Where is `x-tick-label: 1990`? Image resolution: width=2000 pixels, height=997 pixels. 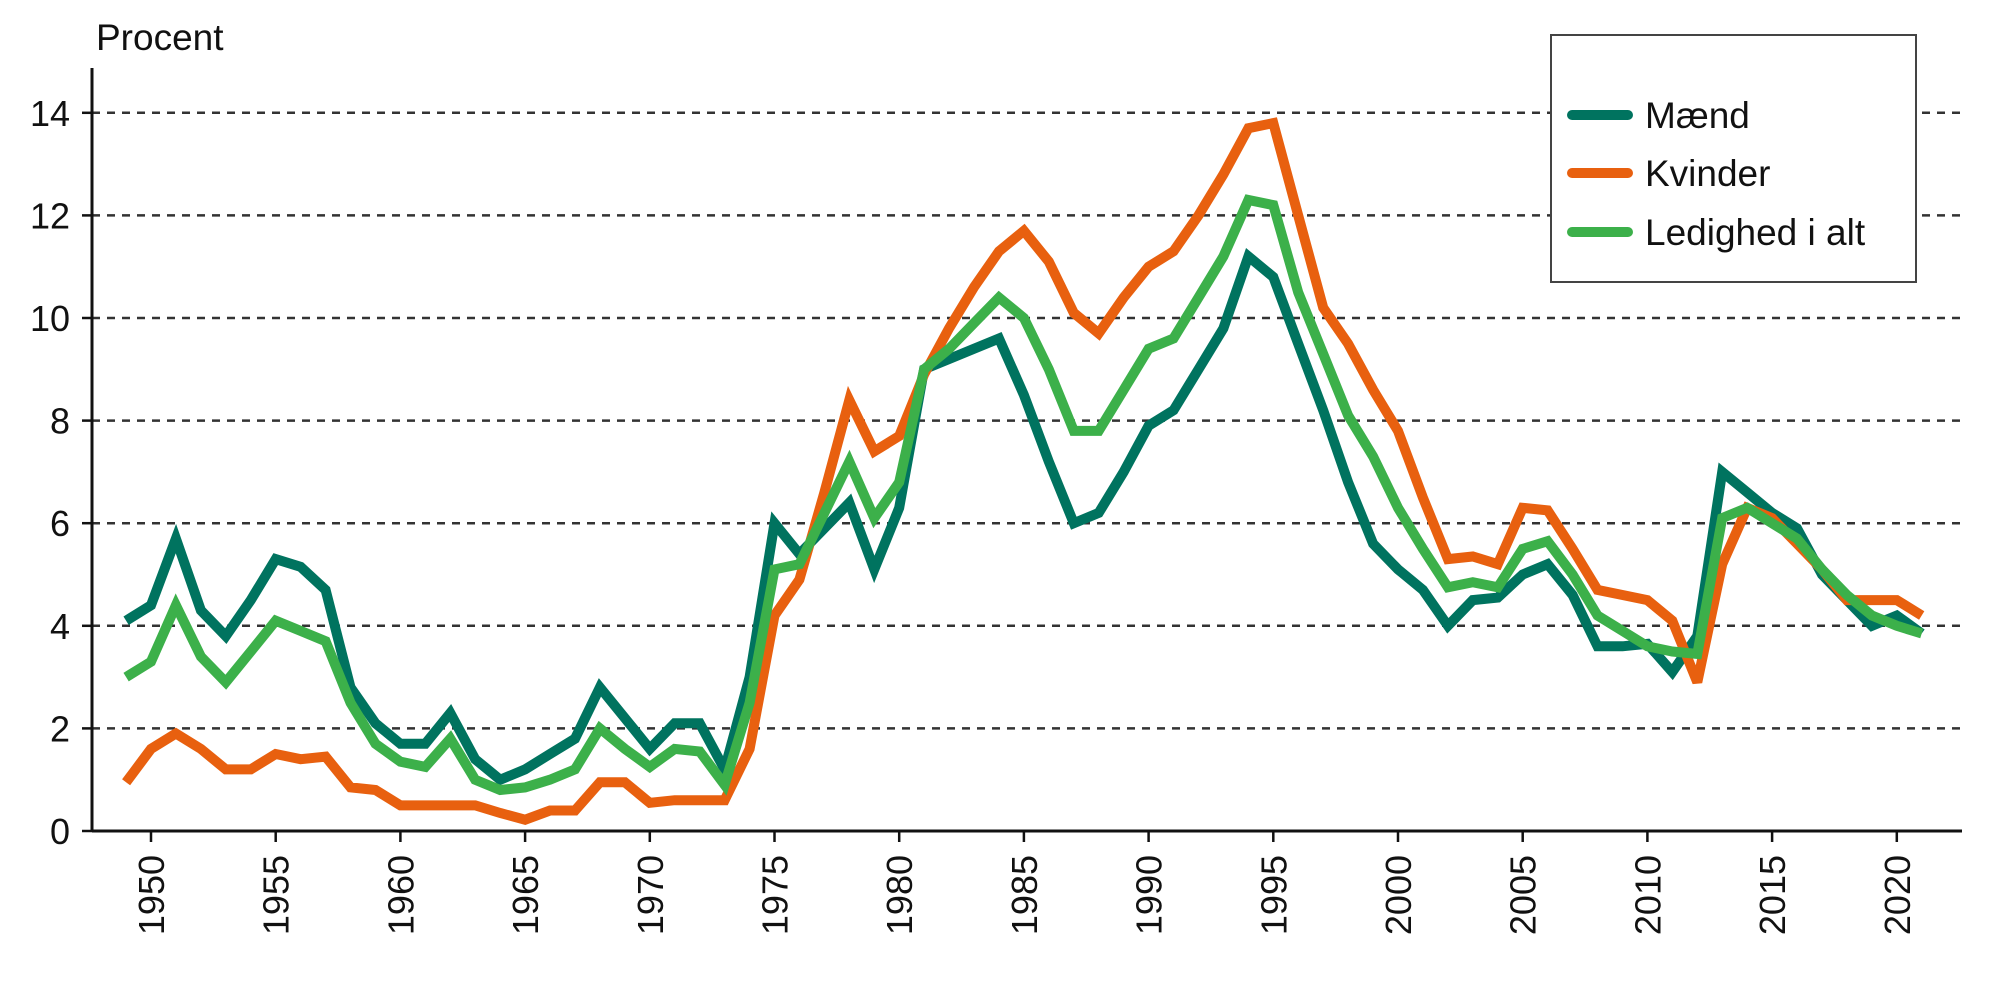
x-tick-label: 1990 is located at coordinates (1149, 895).